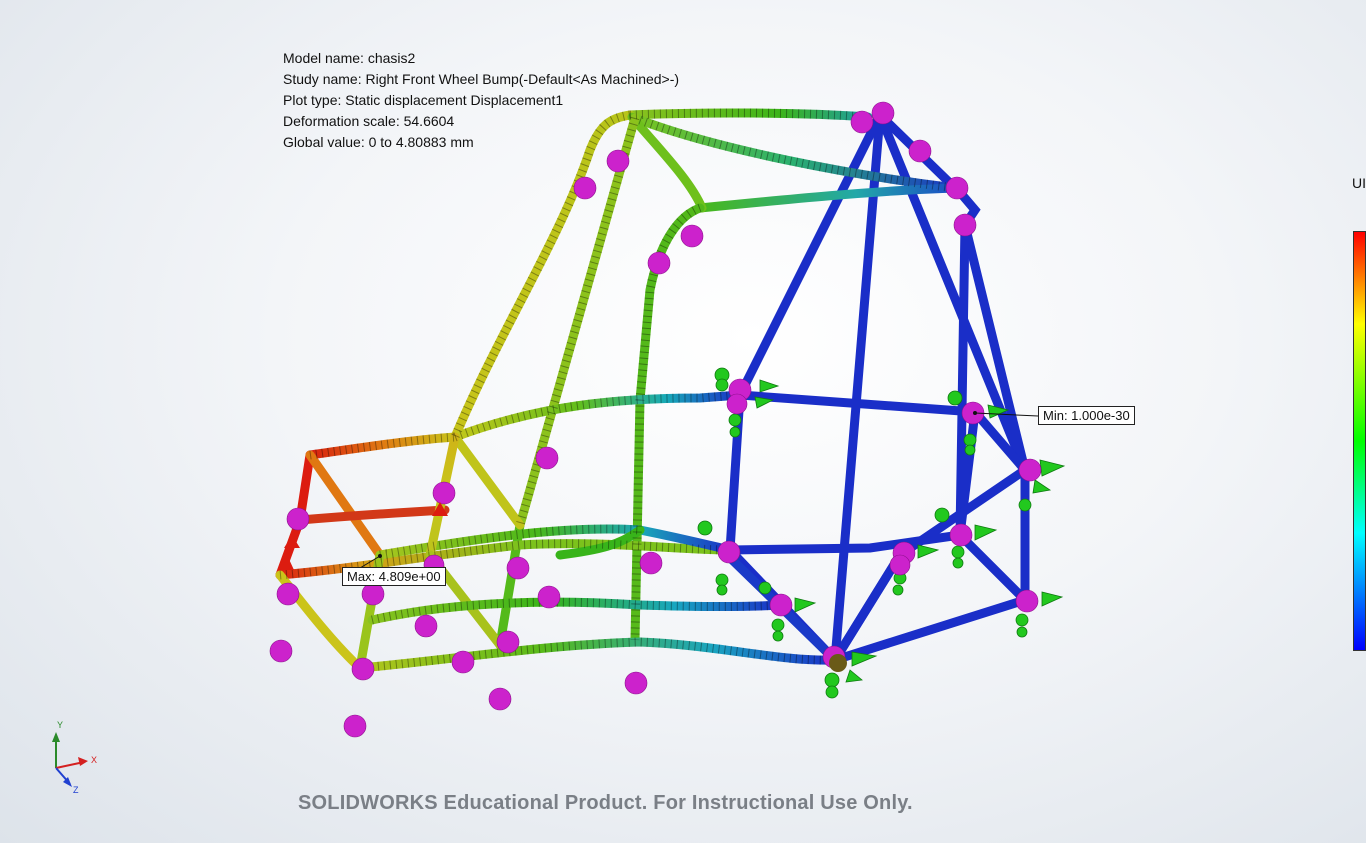 The width and height of the screenshot is (1366, 843). Describe the element at coordinates (838, 663) in the screenshot. I see `origin-marker` at that location.